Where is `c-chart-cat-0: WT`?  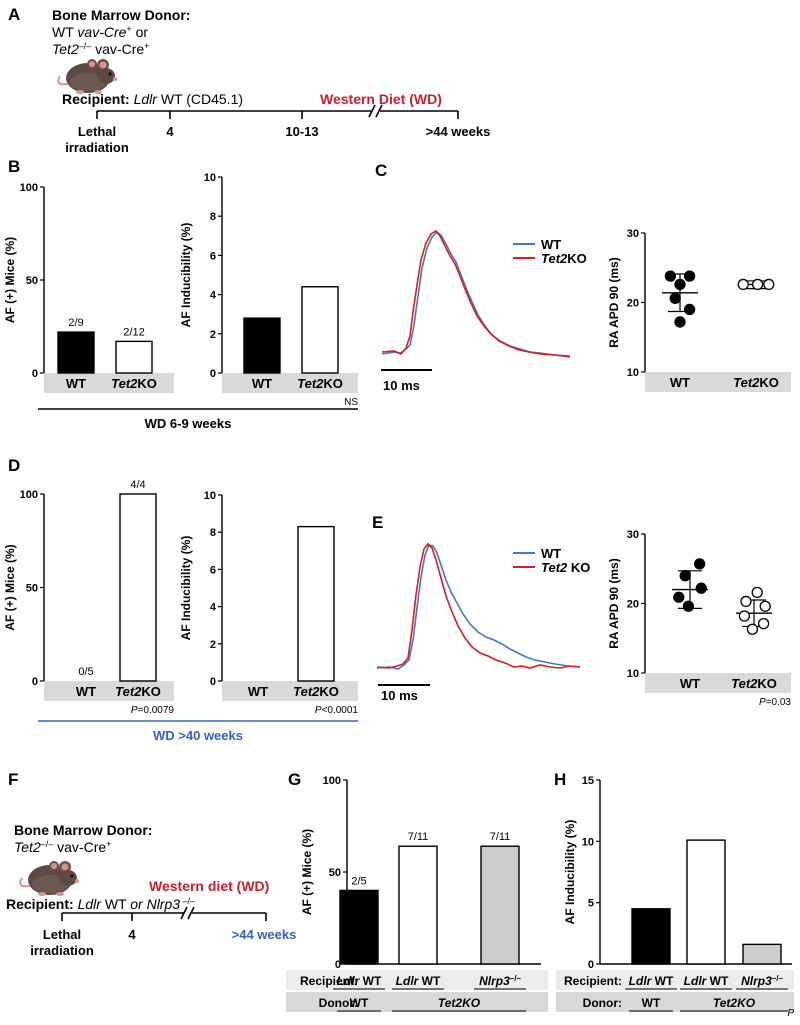 c-chart-cat-0: WT is located at coordinates (680, 382).